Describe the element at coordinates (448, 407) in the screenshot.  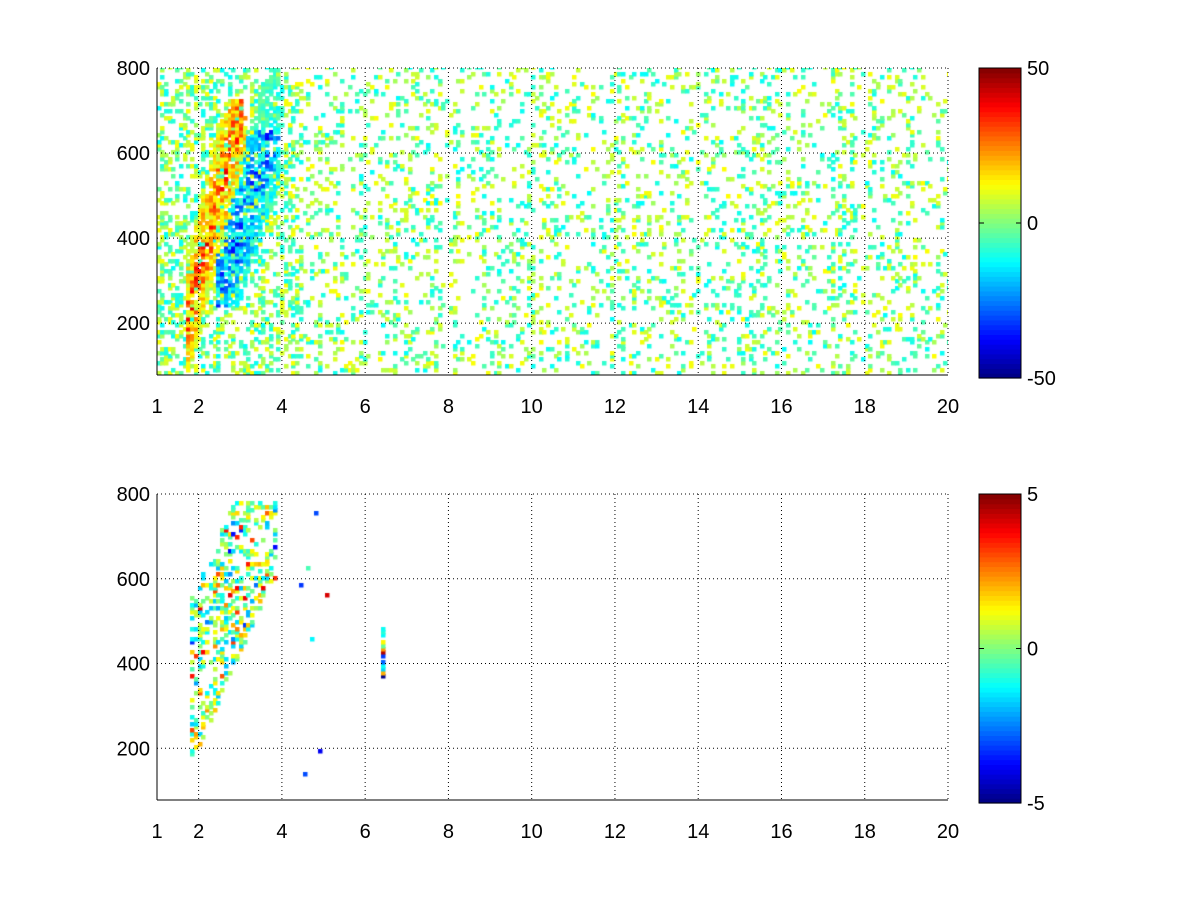
I see `x-tick-label: 8` at that location.